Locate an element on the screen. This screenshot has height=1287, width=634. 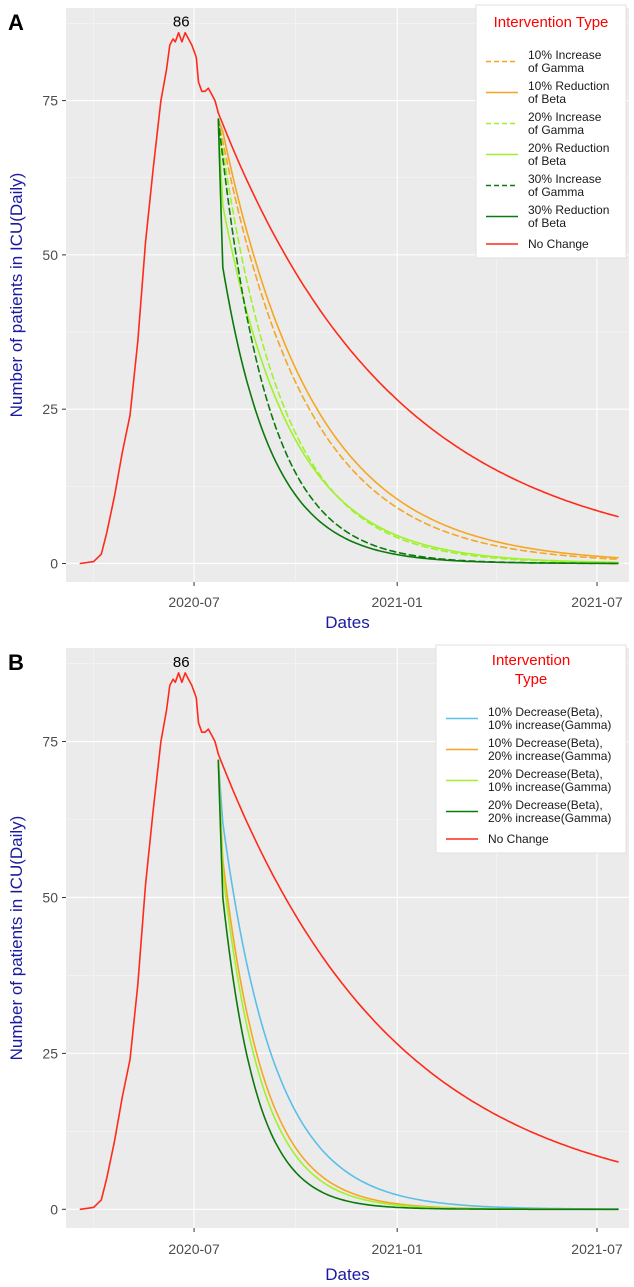
legend-label: 10% Increase is located at coordinates (565, 55).